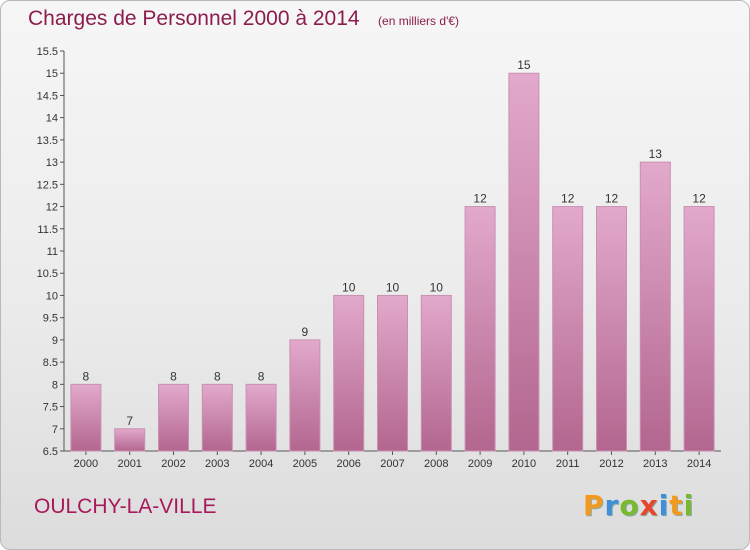 The height and width of the screenshot is (550, 750). Describe the element at coordinates (568, 329) in the screenshot. I see `bar-2011` at that location.